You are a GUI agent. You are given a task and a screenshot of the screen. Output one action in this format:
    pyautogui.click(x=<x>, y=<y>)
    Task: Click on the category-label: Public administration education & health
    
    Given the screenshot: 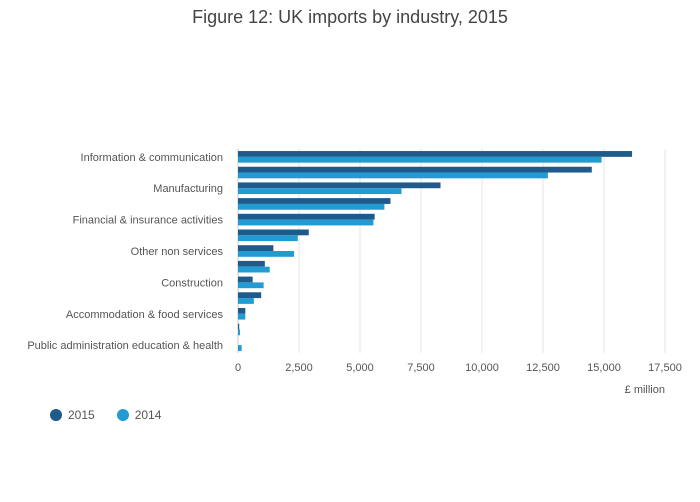 What is the action you would take?
    pyautogui.click(x=125, y=346)
    